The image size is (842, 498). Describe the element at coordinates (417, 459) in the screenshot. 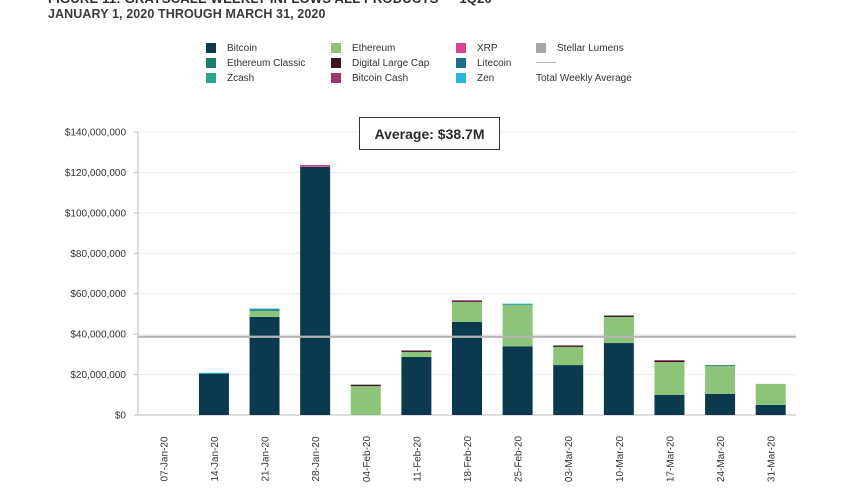

I see `x-tick-label: 11-Feb-20` at that location.